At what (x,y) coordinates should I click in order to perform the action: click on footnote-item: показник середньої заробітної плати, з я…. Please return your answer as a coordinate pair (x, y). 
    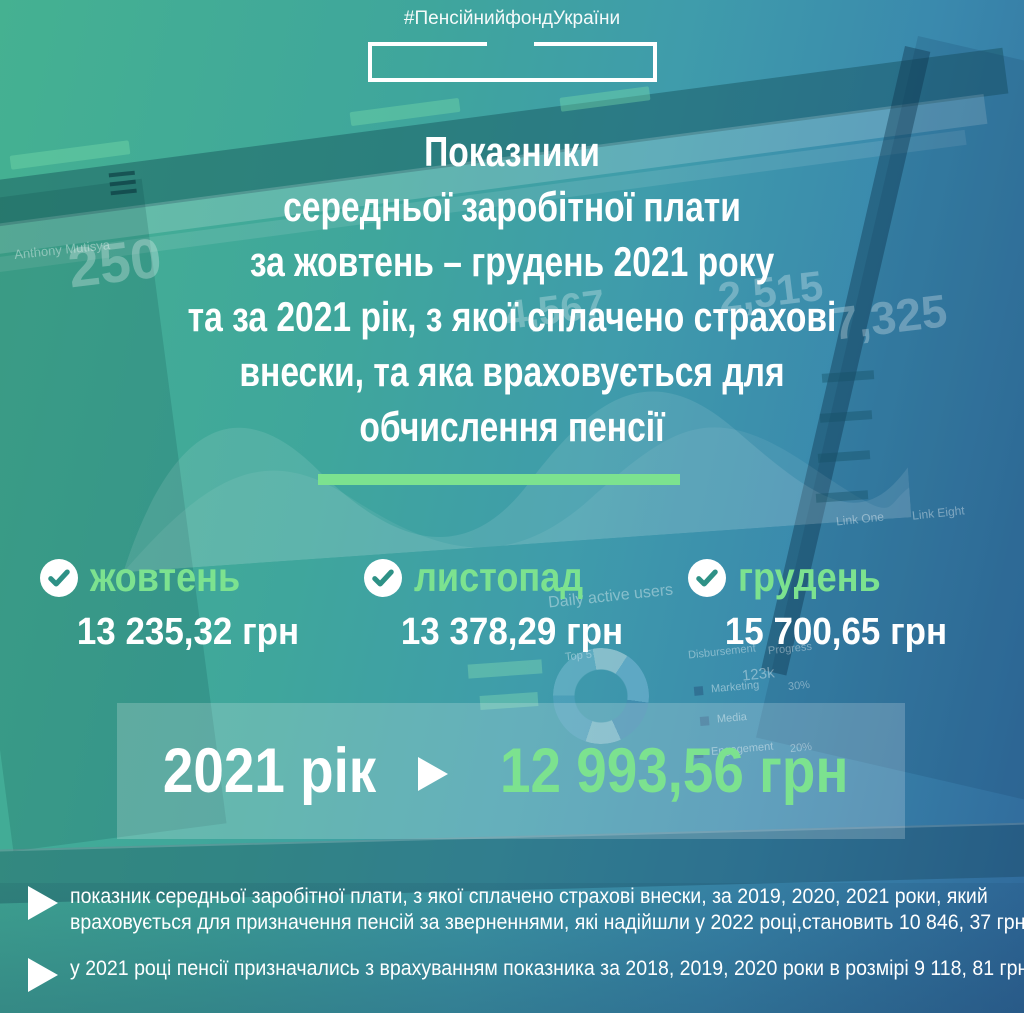
    Looking at the image, I should click on (526, 910).